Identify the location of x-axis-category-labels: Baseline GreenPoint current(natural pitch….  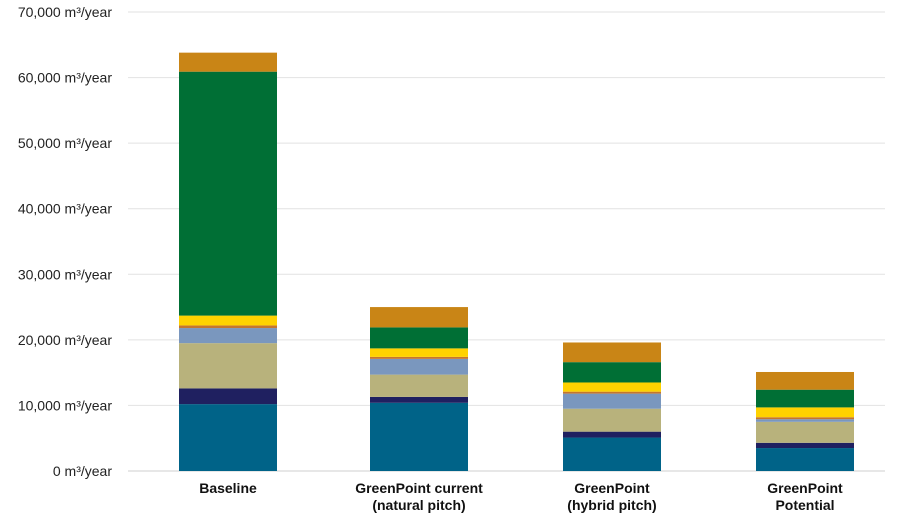
(521, 496).